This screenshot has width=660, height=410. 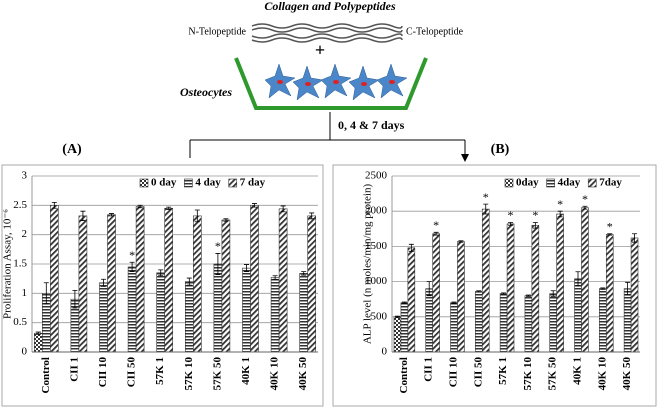 I want to click on legend-label: 4day, so click(x=569, y=183).